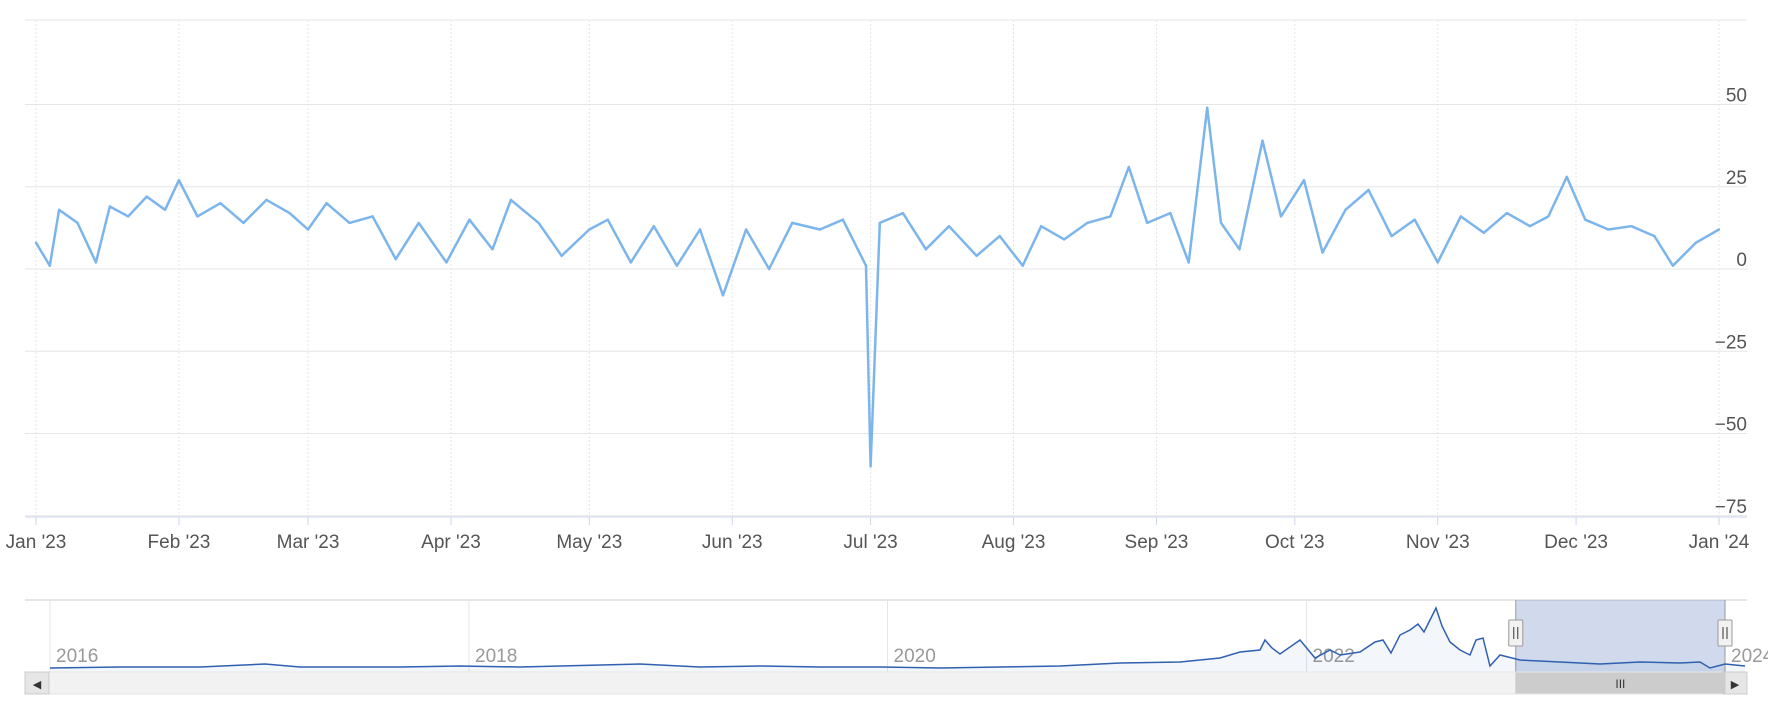 This screenshot has width=1768, height=708. Describe the element at coordinates (1731, 507) in the screenshot. I see `y-tick-label: −75` at that location.